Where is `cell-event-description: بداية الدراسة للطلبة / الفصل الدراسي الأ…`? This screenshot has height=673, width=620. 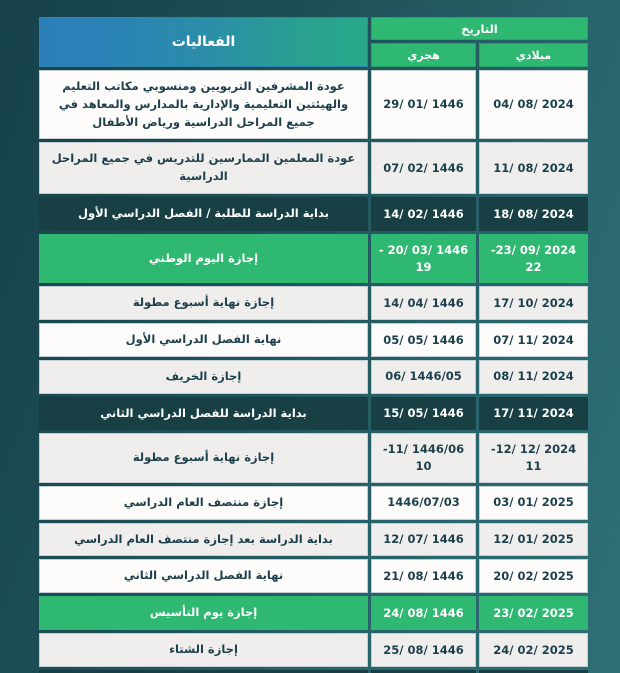
cell-event-description: بداية الدراسة للطلبة / الفصل الدراسي الأ… is located at coordinates (203, 214).